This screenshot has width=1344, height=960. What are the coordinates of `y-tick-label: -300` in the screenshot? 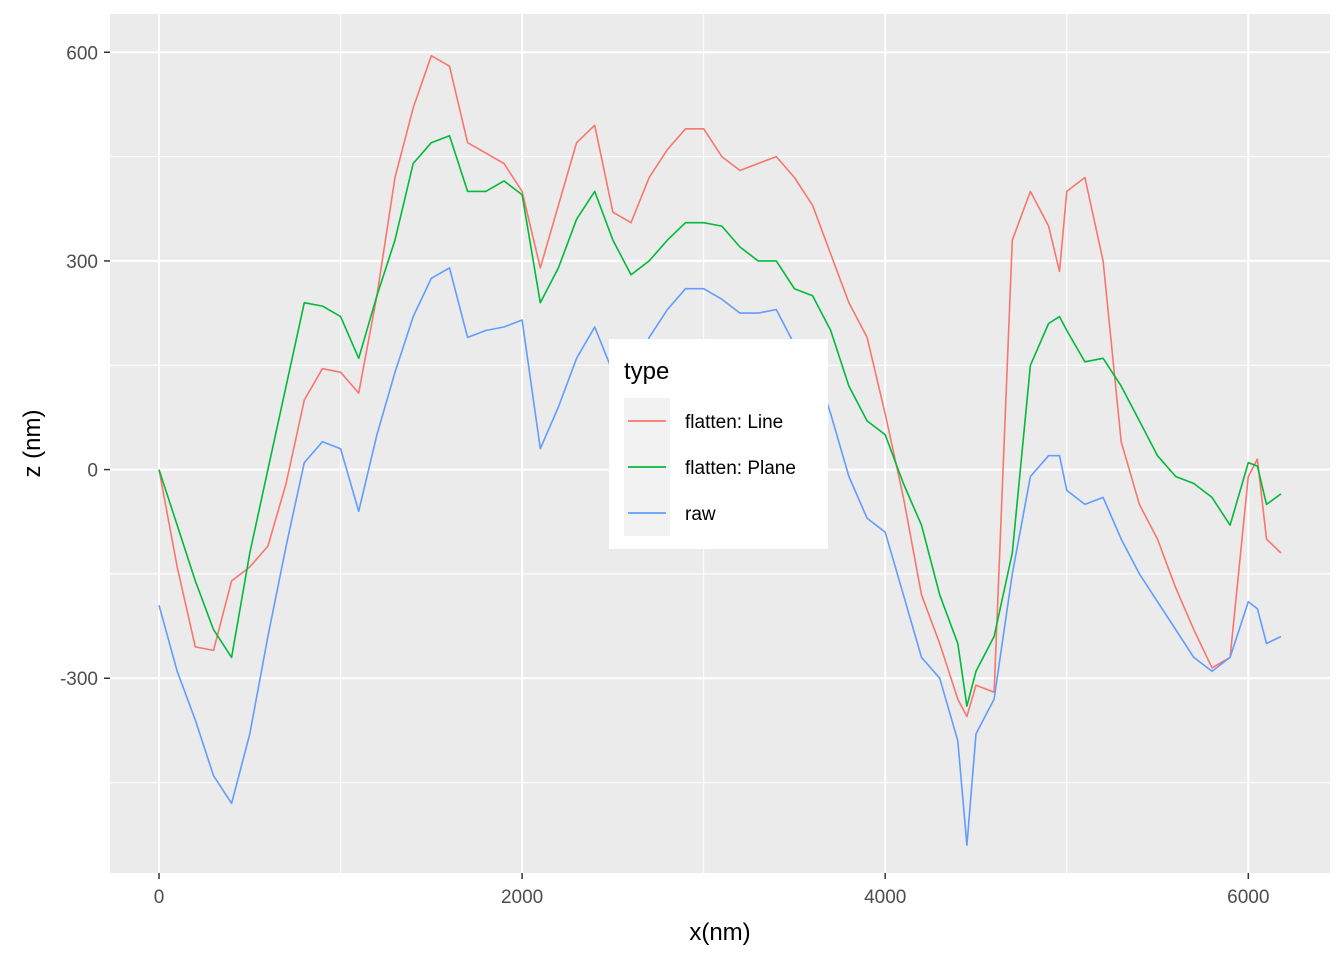 It's located at (79, 679).